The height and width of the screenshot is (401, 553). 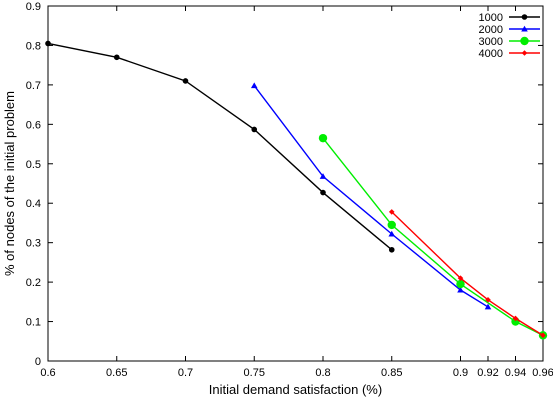 I want to click on legend-label: 3000, so click(x=491, y=42).